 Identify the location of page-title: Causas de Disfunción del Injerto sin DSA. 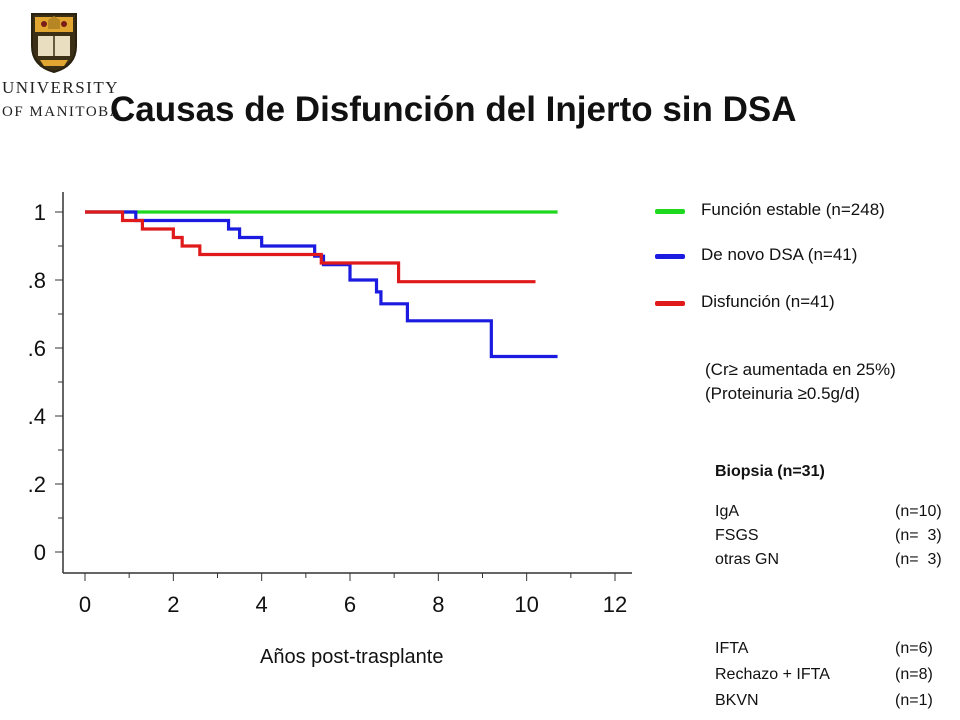
(453, 109).